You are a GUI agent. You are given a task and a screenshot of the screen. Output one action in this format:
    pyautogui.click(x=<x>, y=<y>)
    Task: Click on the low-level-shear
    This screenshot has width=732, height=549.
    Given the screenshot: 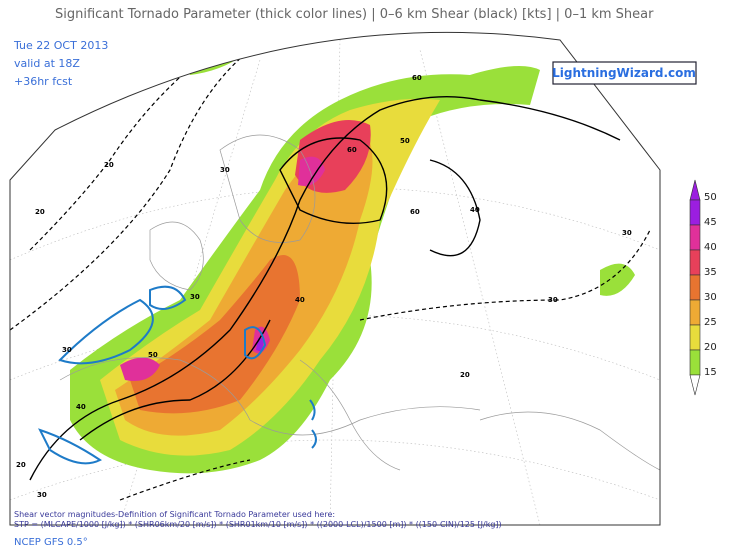 What is the action you would take?
    pyautogui.click(x=177, y=375)
    